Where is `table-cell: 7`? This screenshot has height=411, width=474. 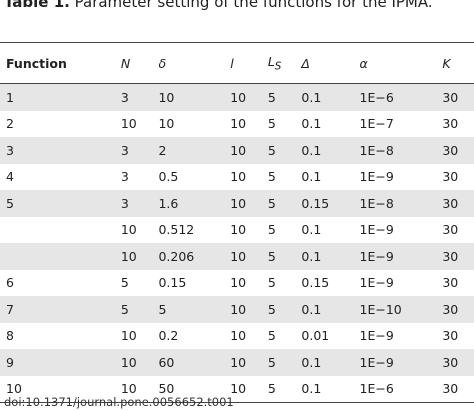 table-cell: 7 is located at coordinates (10, 309).